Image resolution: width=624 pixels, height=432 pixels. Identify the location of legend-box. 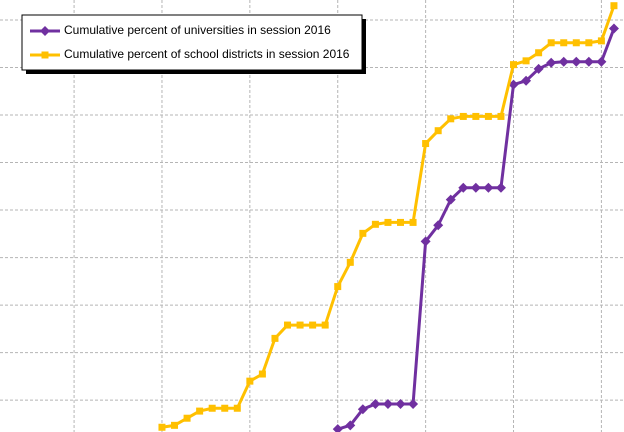
(192, 42).